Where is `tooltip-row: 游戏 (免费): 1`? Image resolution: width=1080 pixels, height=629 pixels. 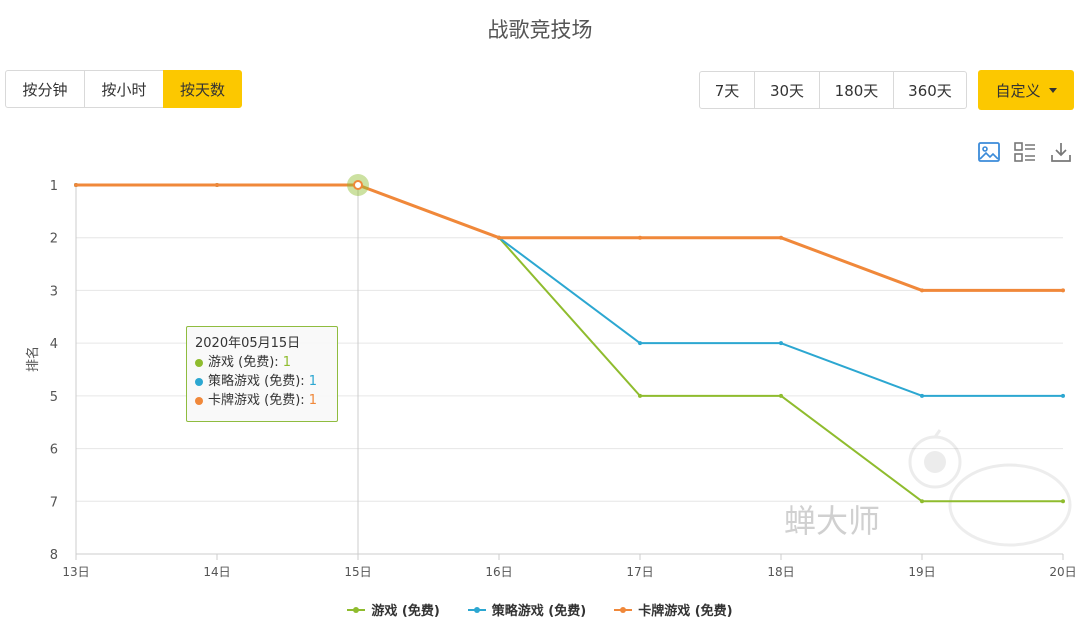 tooltip-row: 游戏 (免费): 1 is located at coordinates (262, 362).